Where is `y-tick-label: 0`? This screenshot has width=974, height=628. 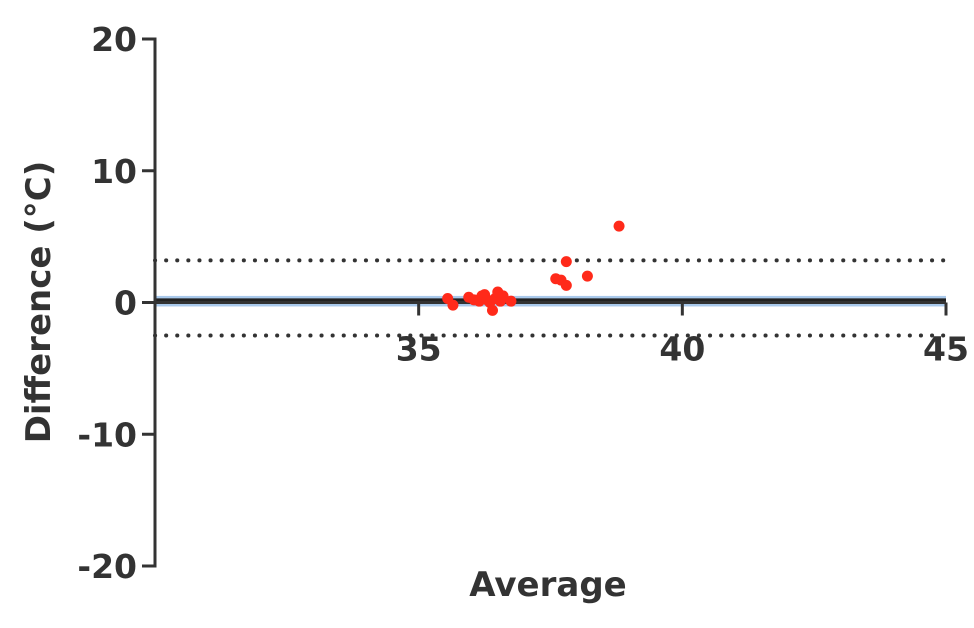
y-tick-label: 0 is located at coordinates (125, 303).